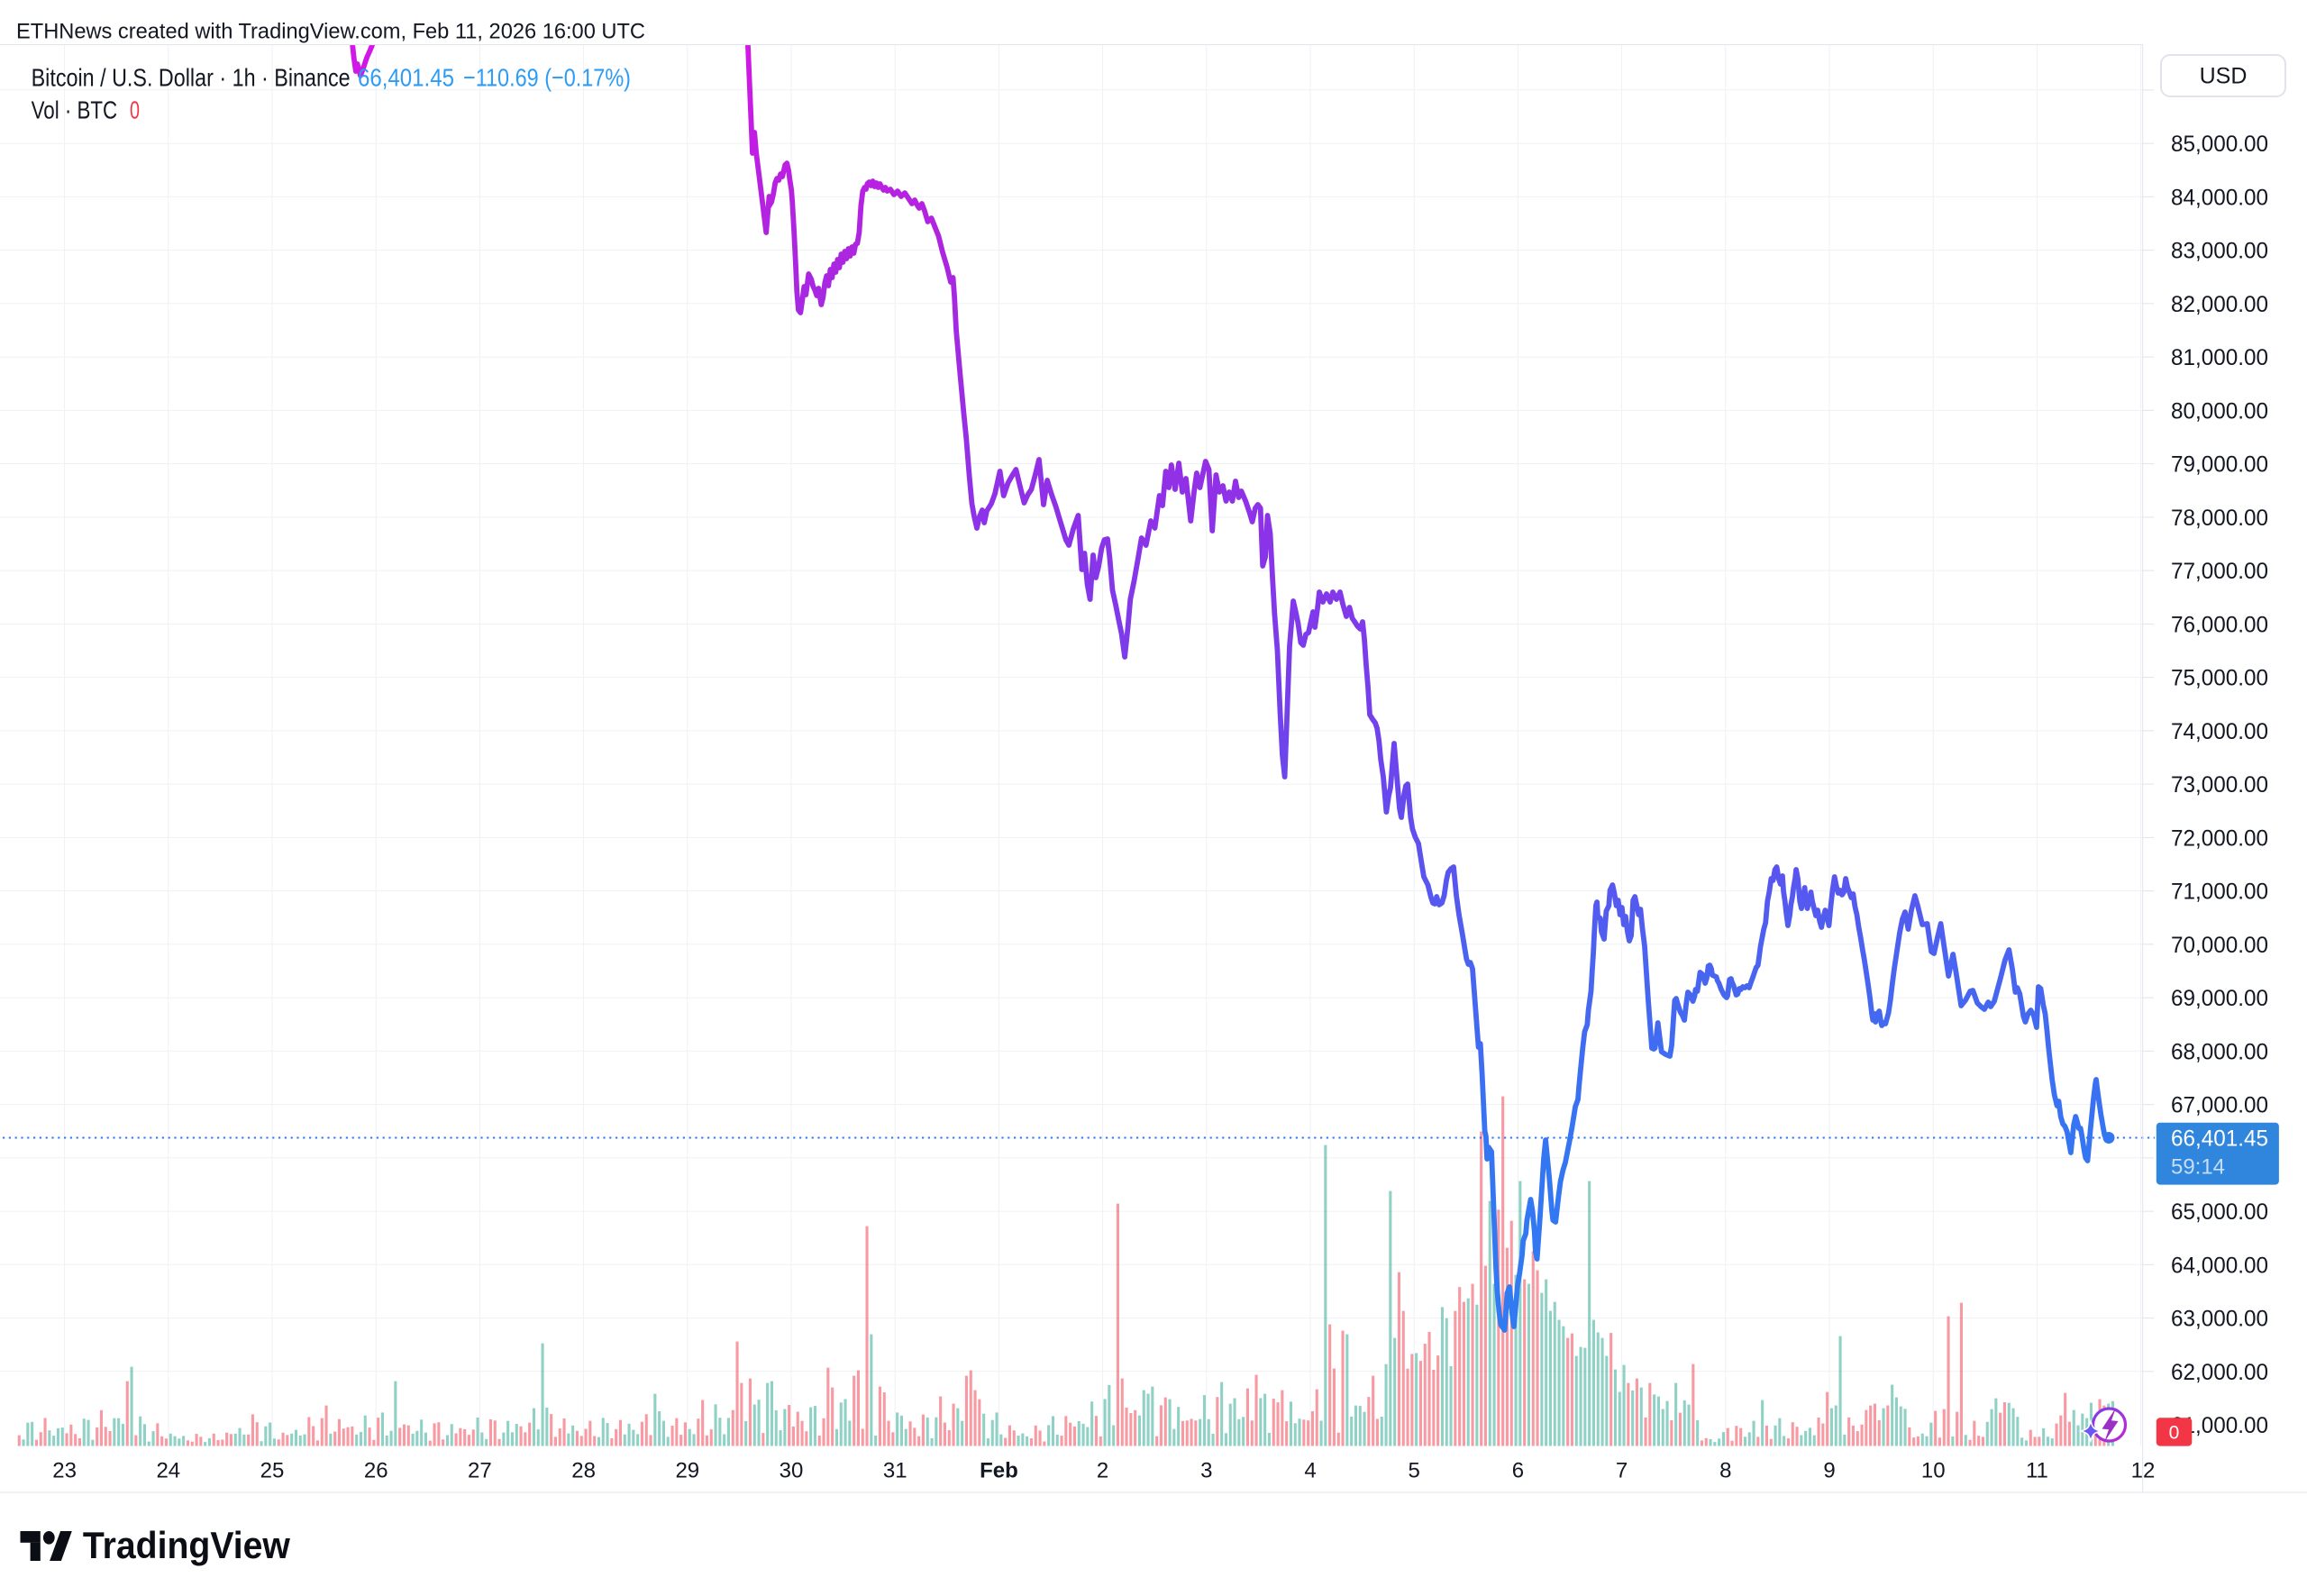 The image size is (2307, 1596). Describe the element at coordinates (2219, 785) in the screenshot. I see `svg-text: 73,000.00` at that location.